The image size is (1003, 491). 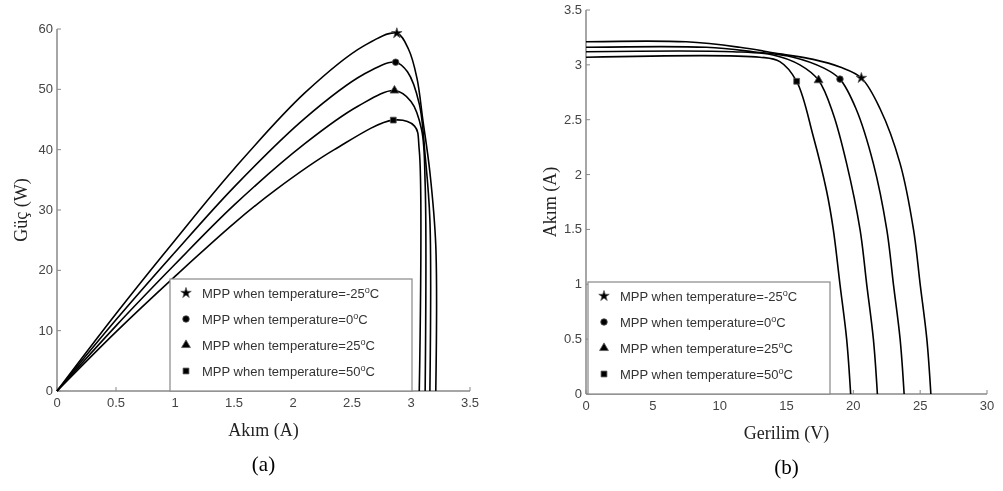 What do you see at coordinates (578, 284) in the screenshot?
I see `y-tick-label: 1` at bounding box center [578, 284].